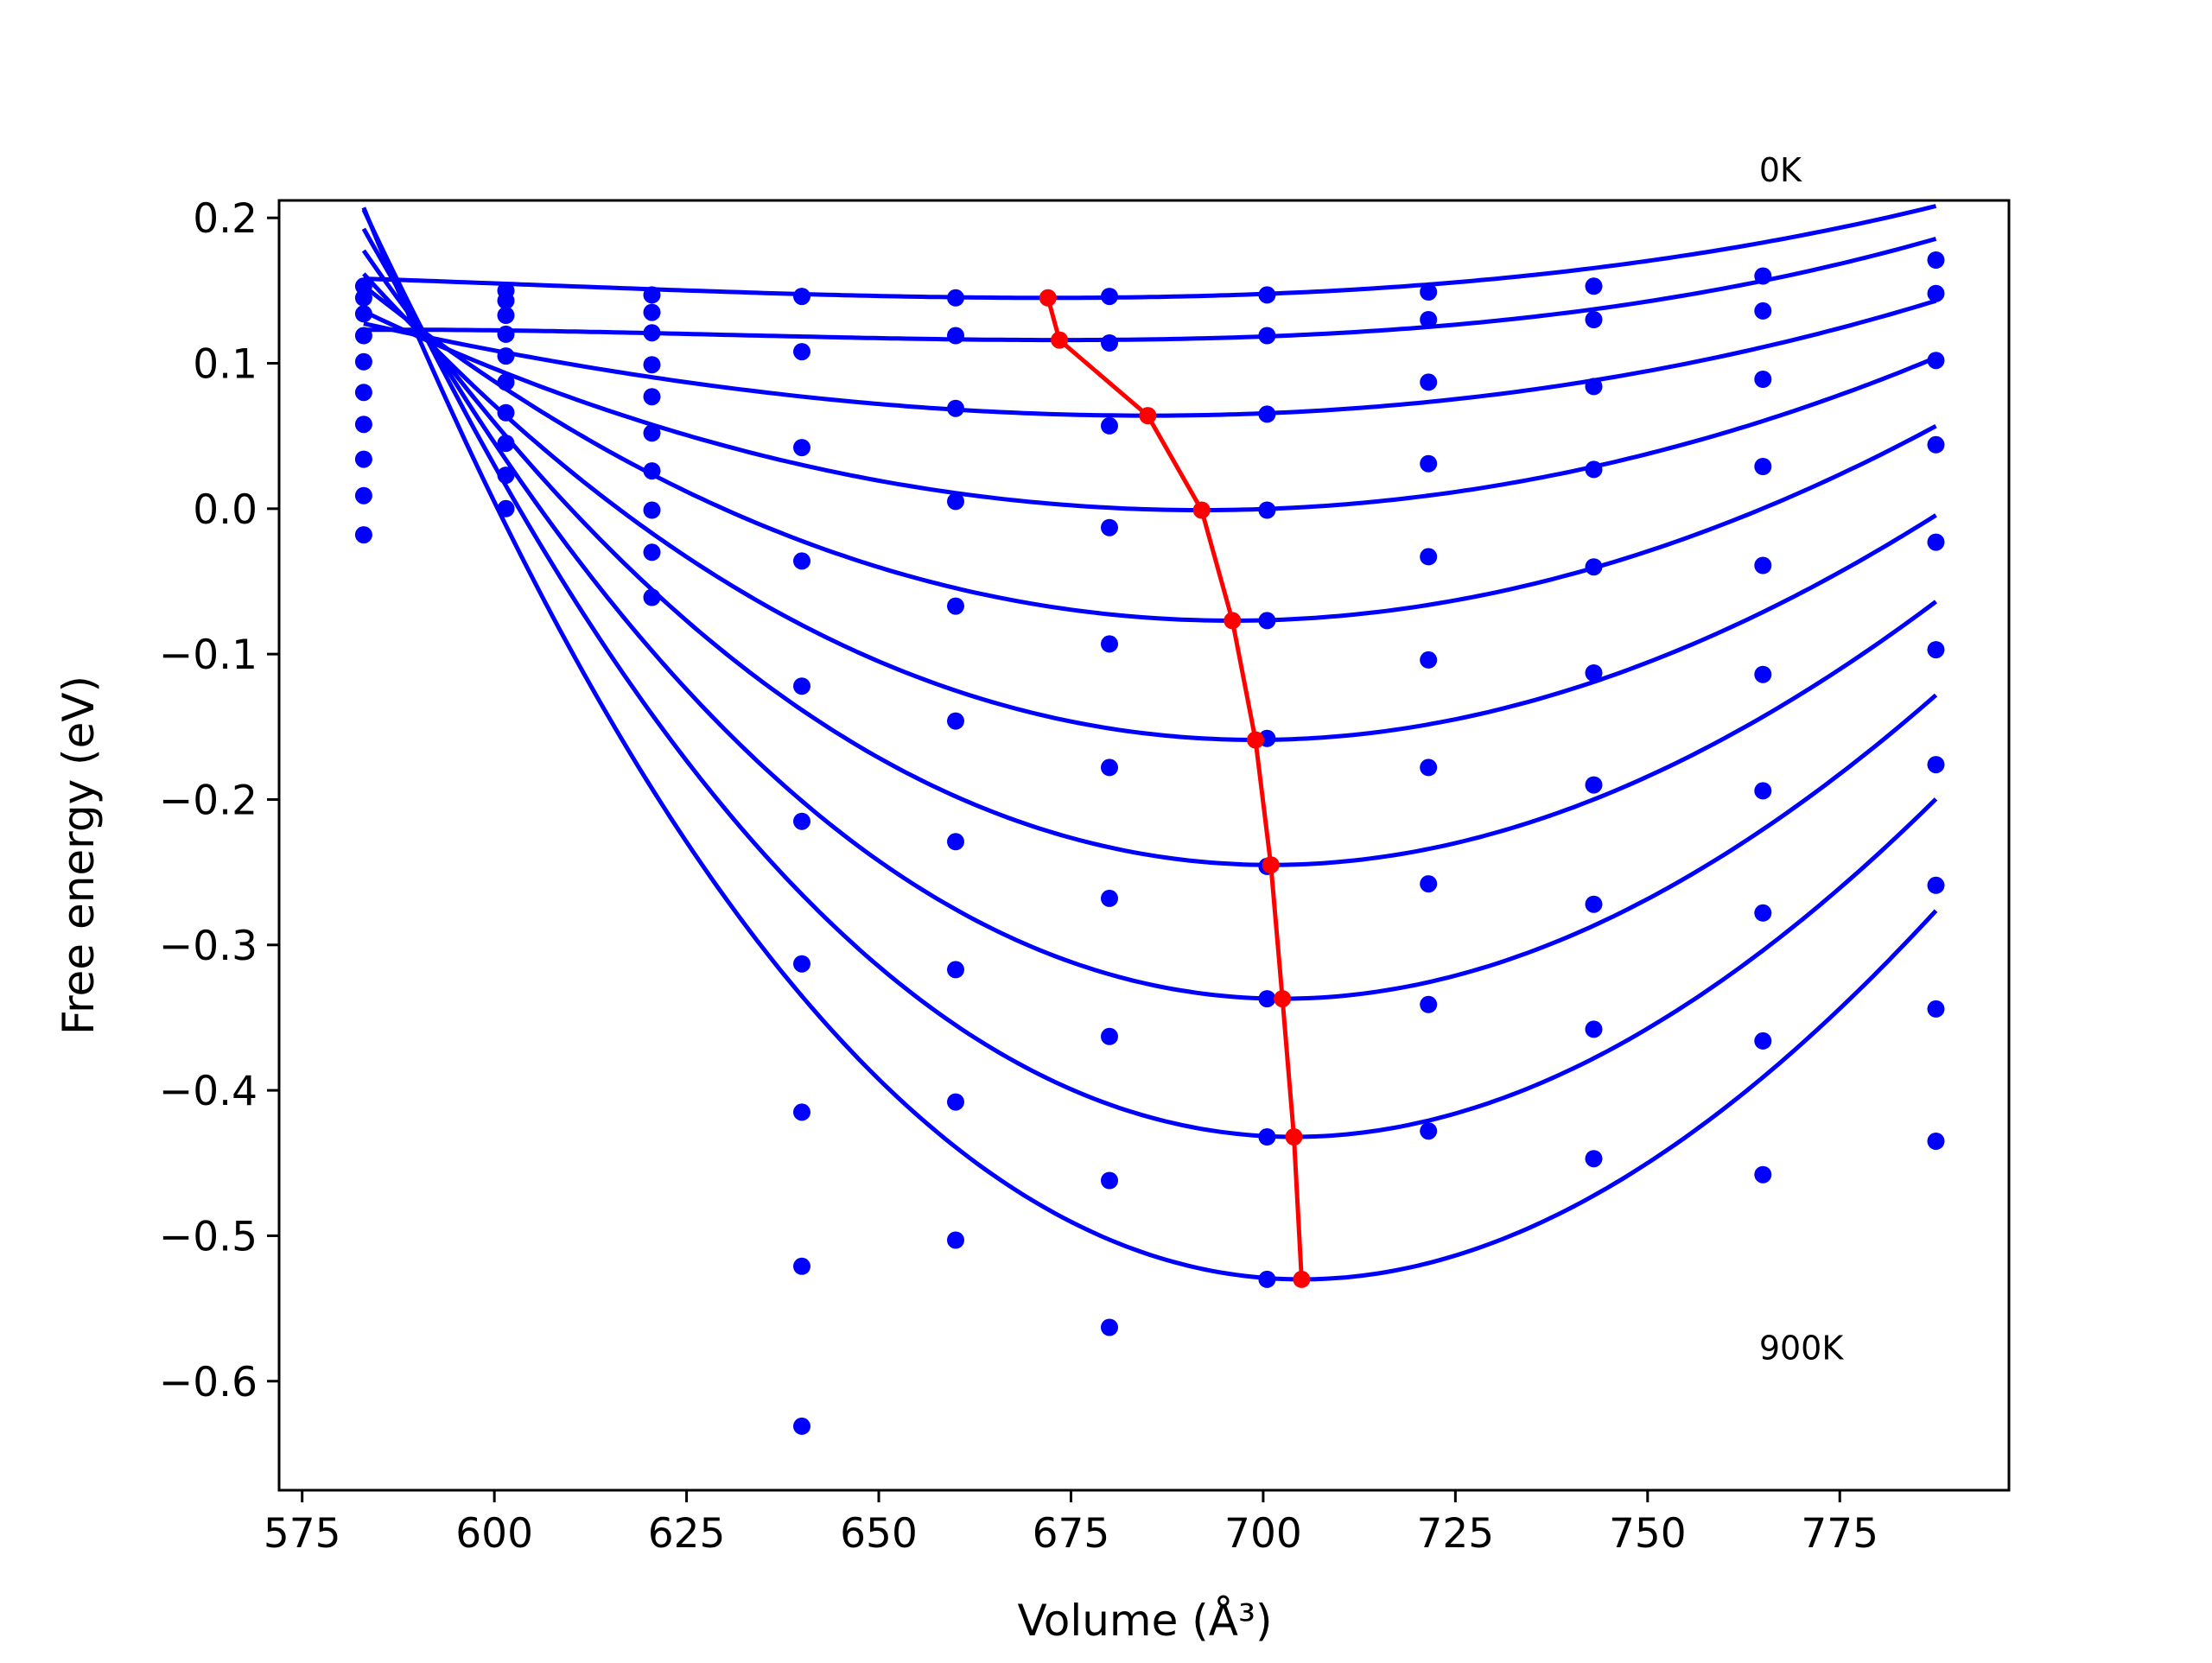 This screenshot has height=1663, width=2212. What do you see at coordinates (225, 365) in the screenshot?
I see `y-tick-label: 0.1` at bounding box center [225, 365].